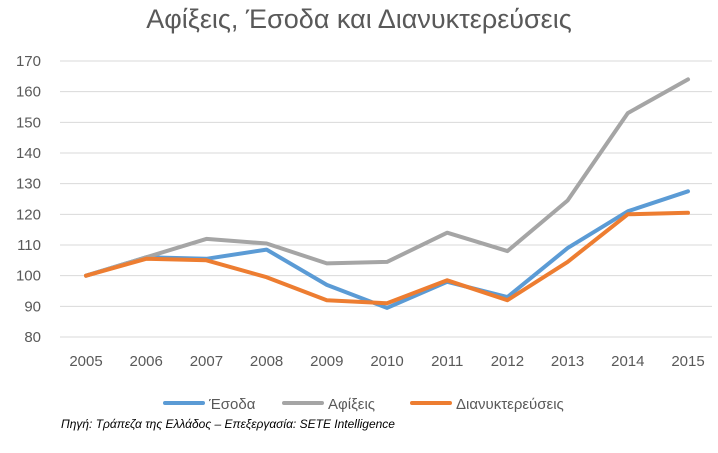 The height and width of the screenshot is (453, 718). Describe the element at coordinates (206, 361) in the screenshot. I see `x-tick-label: 2007` at that location.